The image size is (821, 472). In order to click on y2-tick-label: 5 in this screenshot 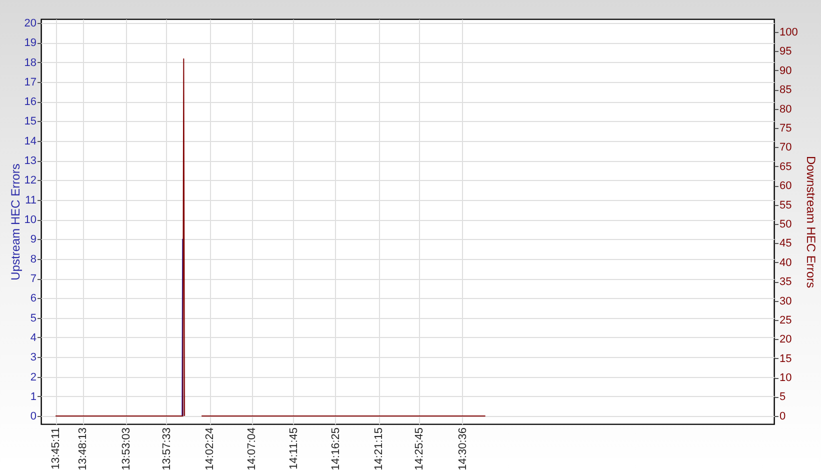, I will do `click(783, 397)`.